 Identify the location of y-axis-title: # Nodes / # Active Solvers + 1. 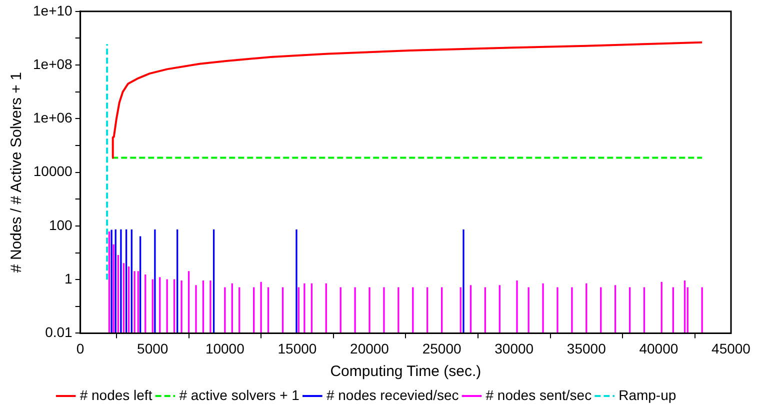
(17, 172).